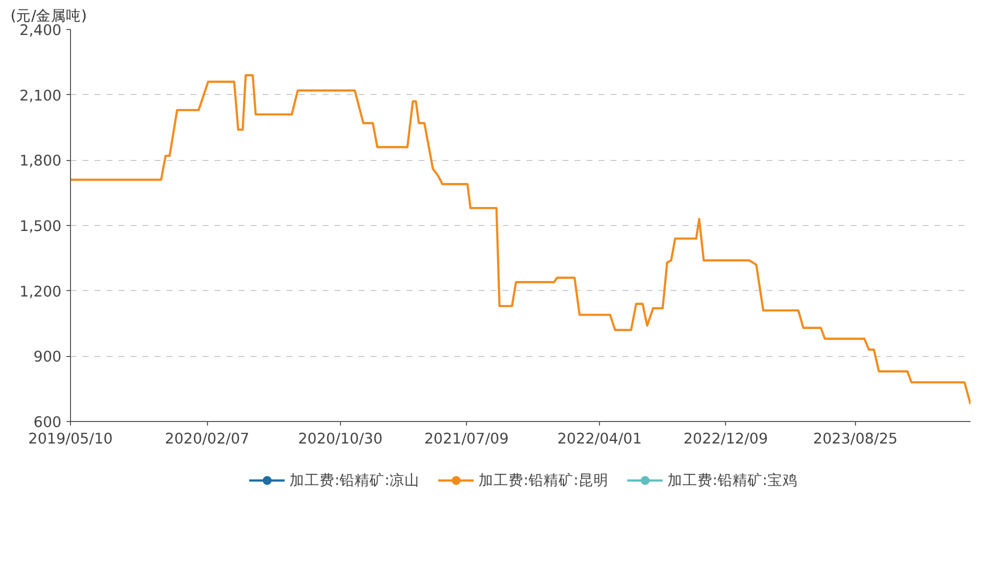 This screenshot has height=584, width=984. What do you see at coordinates (725, 439) in the screenshot?
I see `x-tick-label: 2022/12/09` at bounding box center [725, 439].